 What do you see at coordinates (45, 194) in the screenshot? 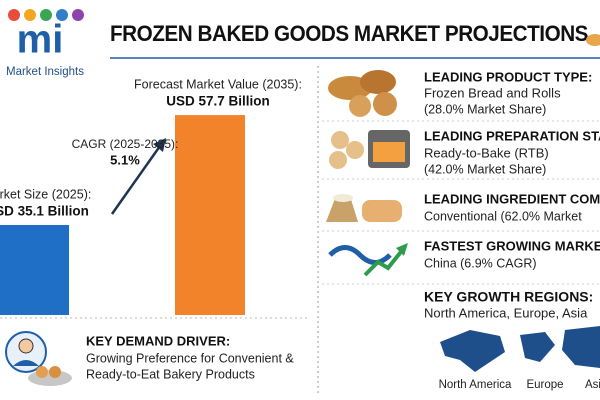
I see `bar-label: arket Size (2025):` at bounding box center [45, 194].